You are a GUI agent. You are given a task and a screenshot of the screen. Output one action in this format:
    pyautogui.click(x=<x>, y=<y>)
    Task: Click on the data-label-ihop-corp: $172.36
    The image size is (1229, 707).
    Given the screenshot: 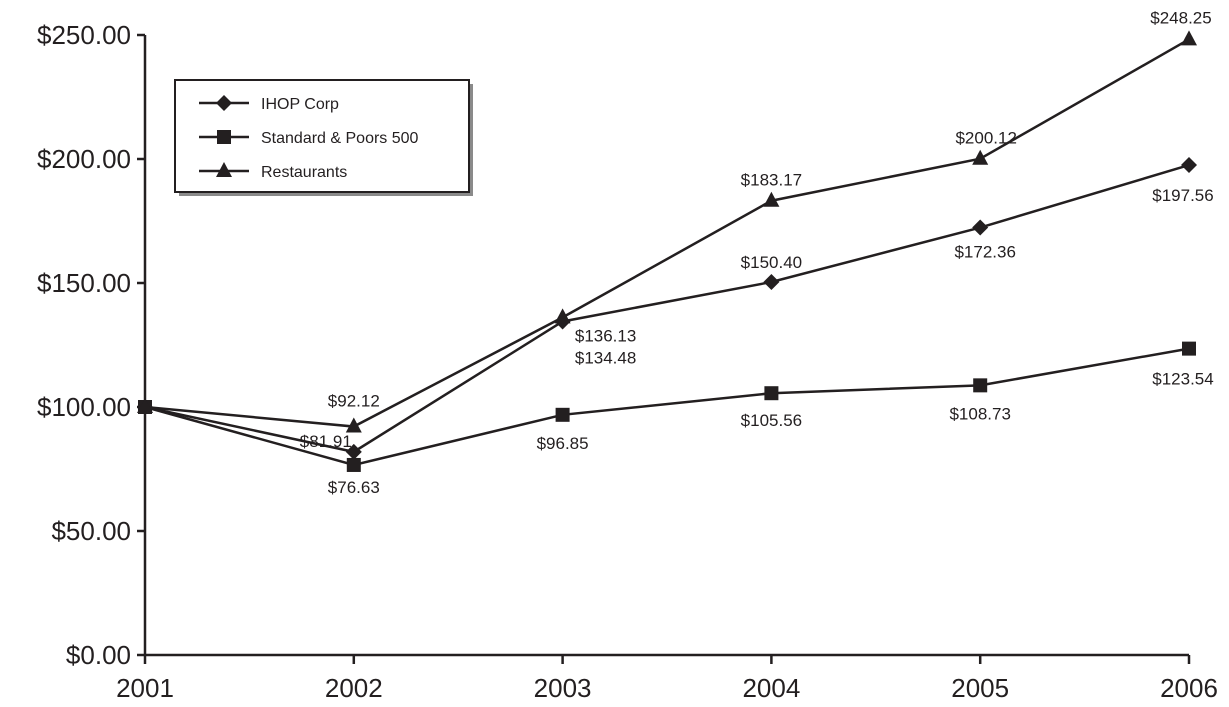 What is the action you would take?
    pyautogui.click(x=984, y=252)
    